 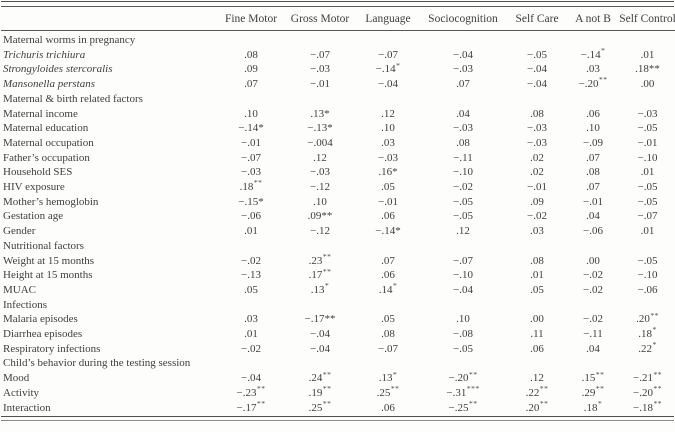 What do you see at coordinates (458, 407) in the screenshot?
I see `correlation-value: −.25` at bounding box center [458, 407].